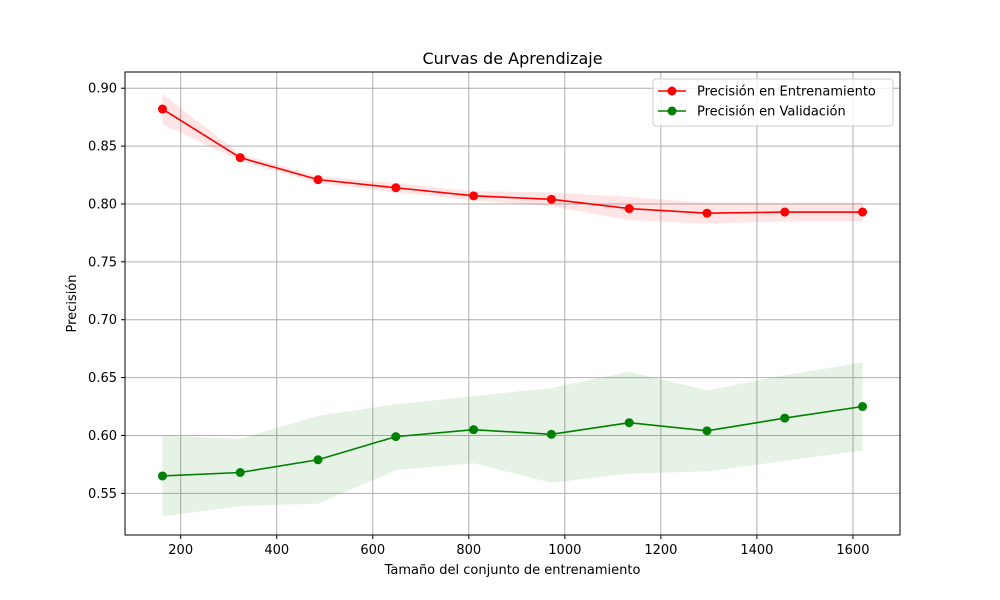 Image resolution: width=1000 pixels, height=600 pixels. Describe the element at coordinates (468, 550) in the screenshot. I see `x-tick-label: 800` at that location.